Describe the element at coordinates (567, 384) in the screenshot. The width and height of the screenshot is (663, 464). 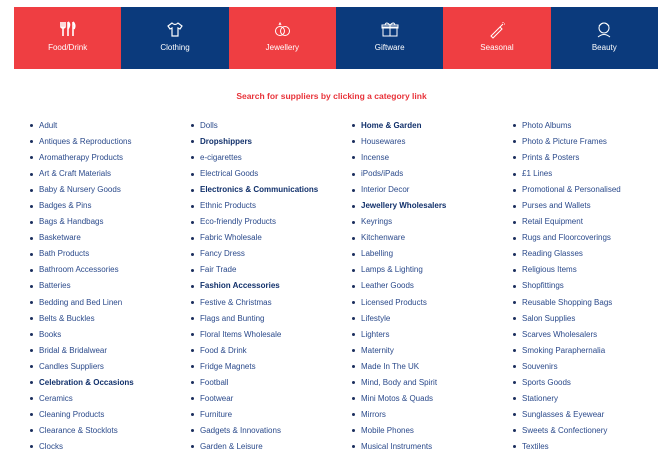
I see `category-link: Sports Goods` at that location.